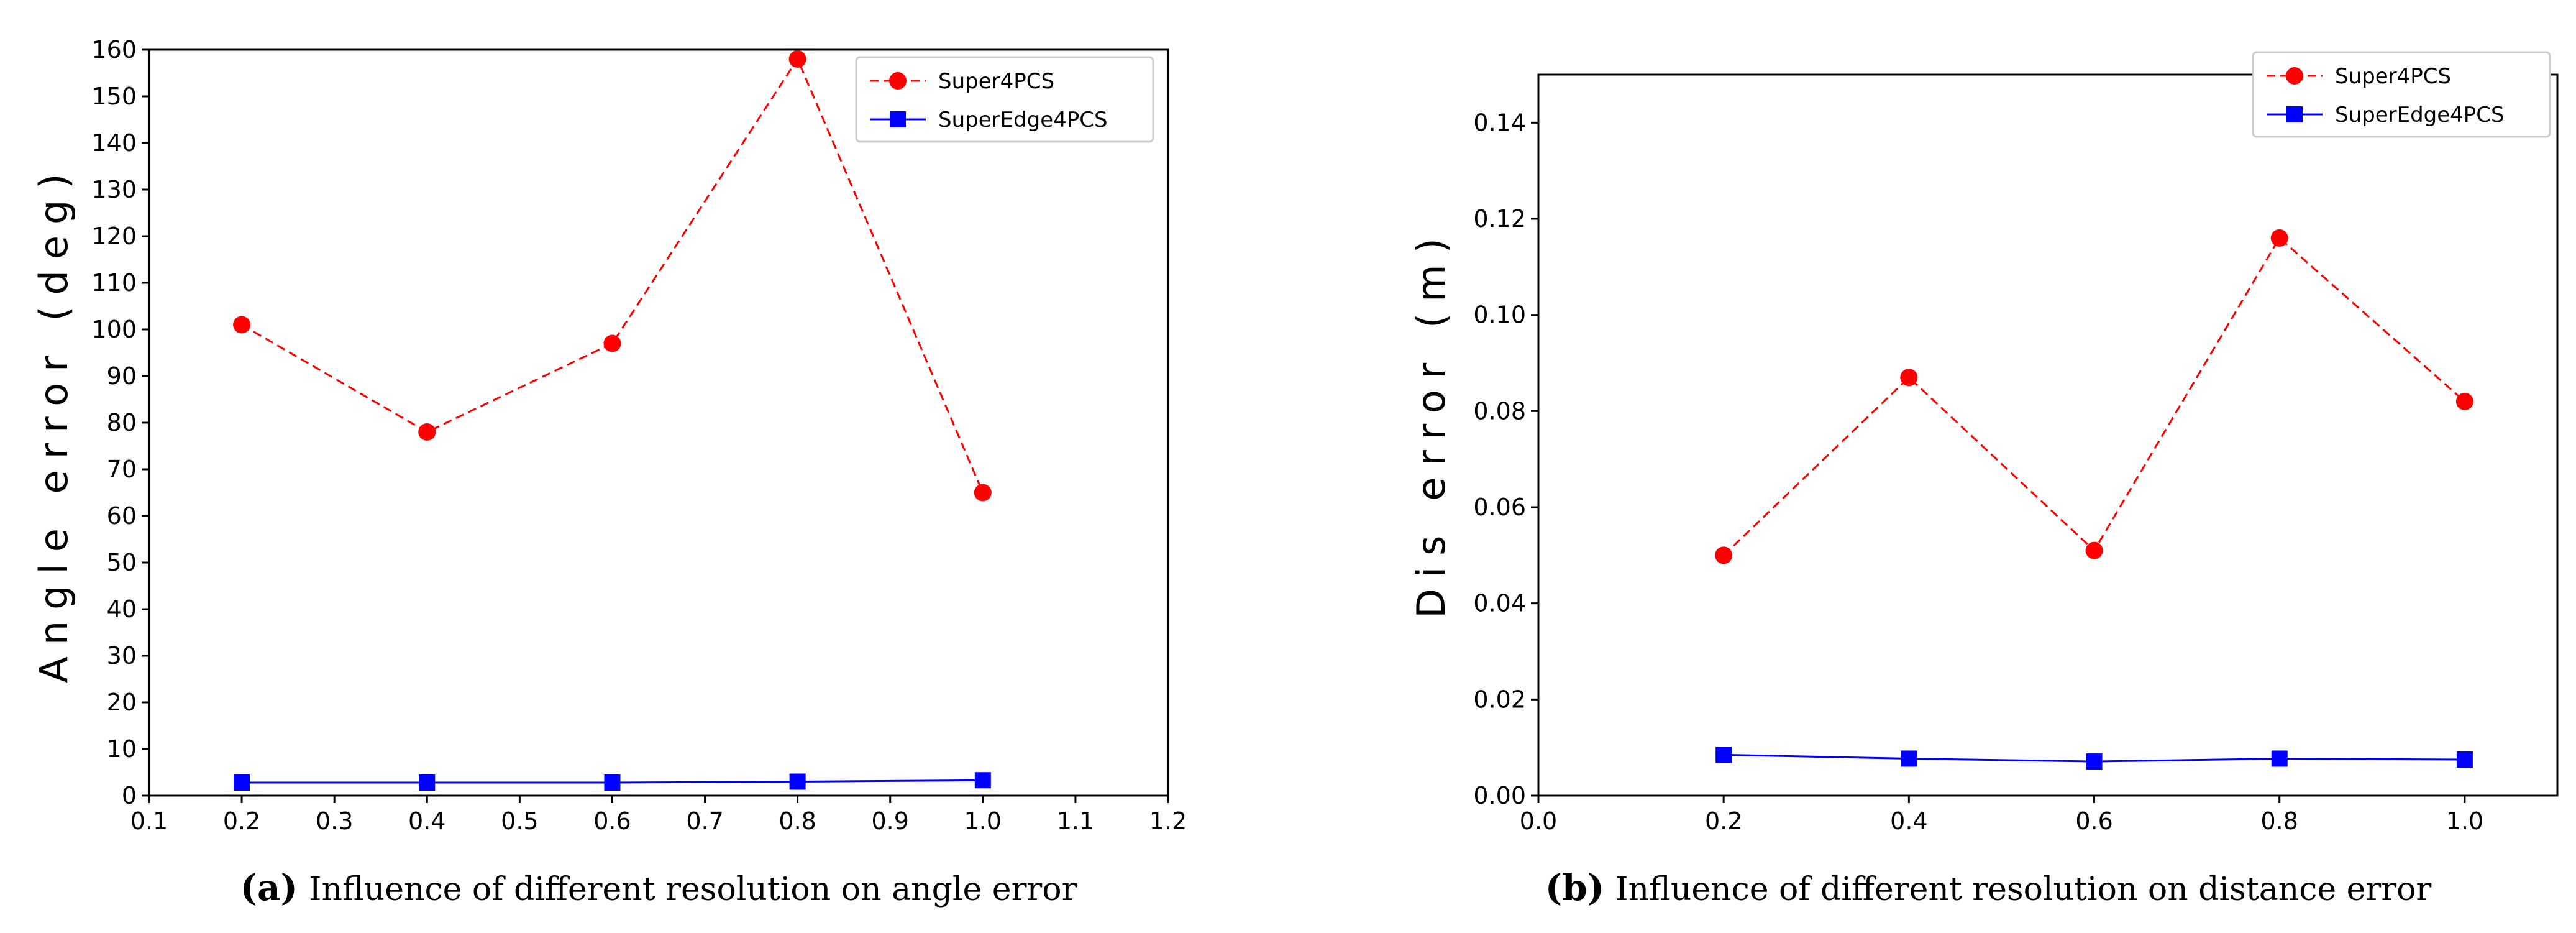  I want to click on y-tick-label: 150, so click(114, 96).